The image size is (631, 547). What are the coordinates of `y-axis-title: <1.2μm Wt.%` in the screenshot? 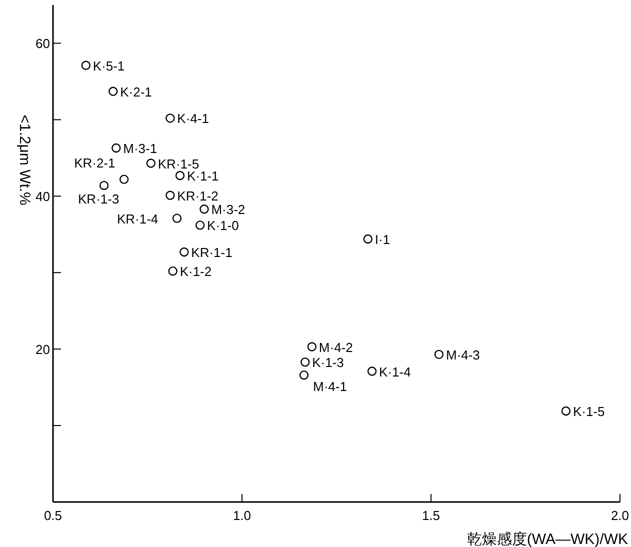 It's located at (24, 160).